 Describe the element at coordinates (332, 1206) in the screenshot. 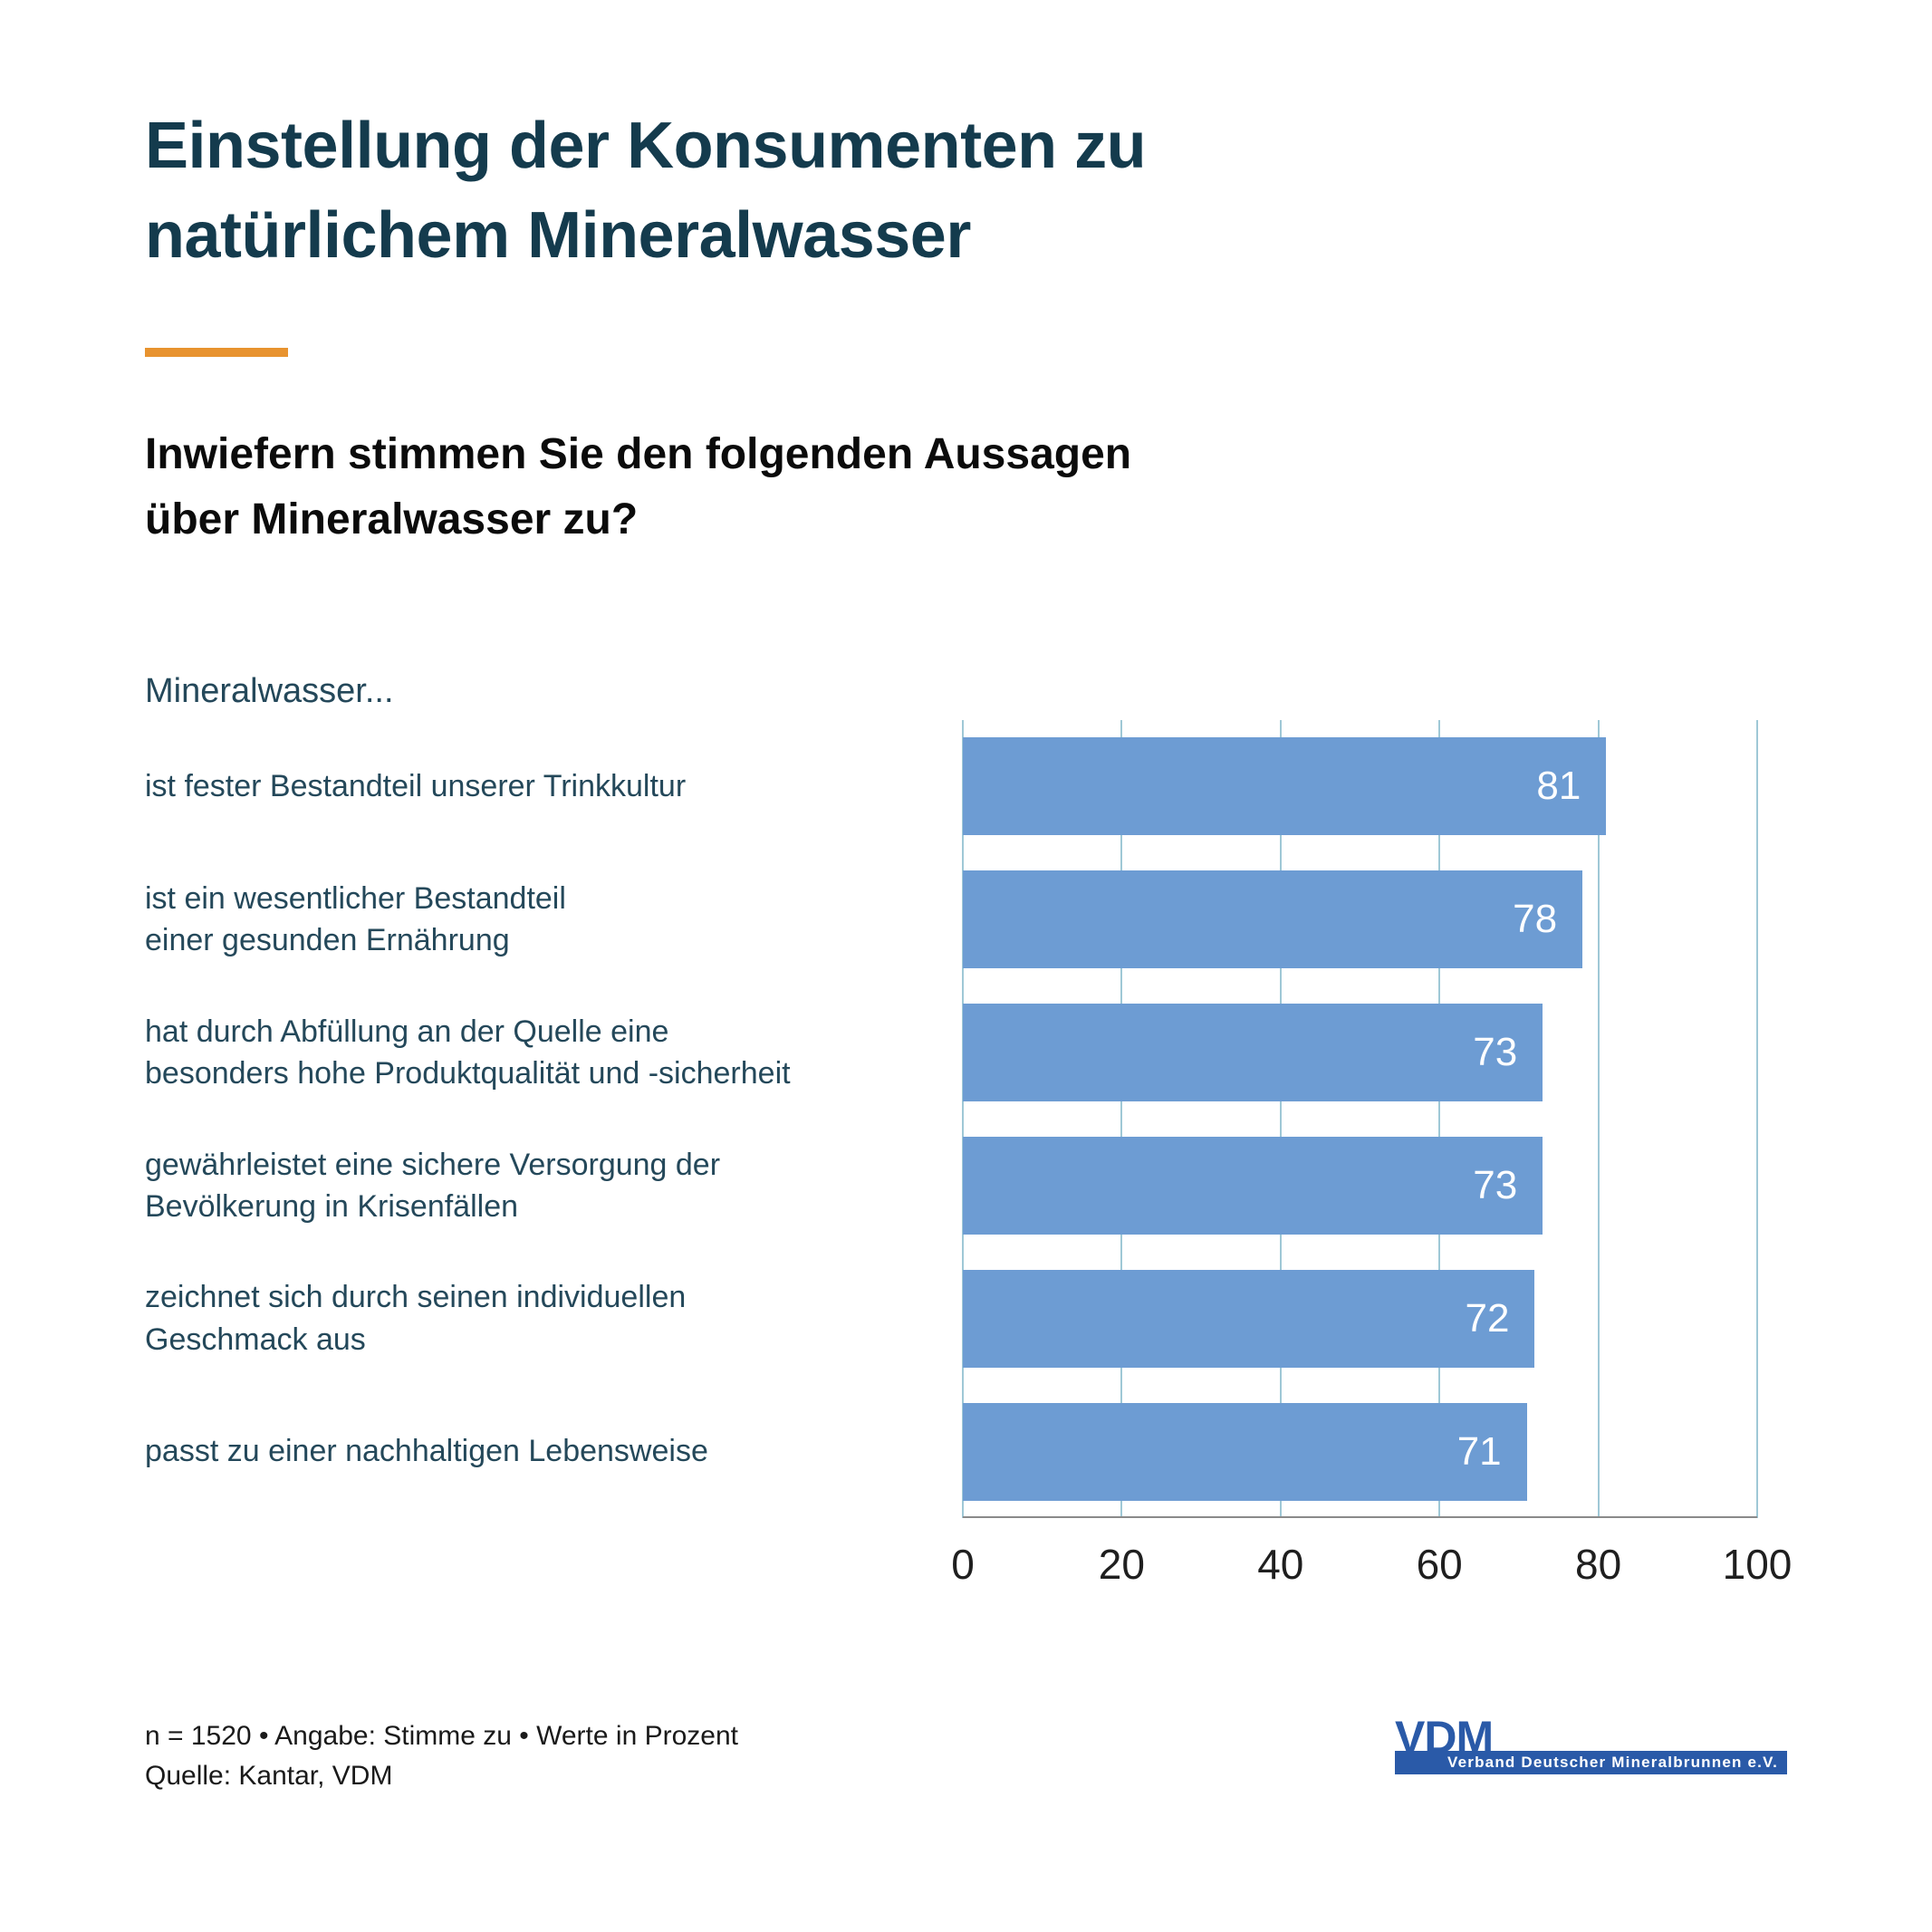

I see `category-label-line: Bevölkerung in Krisenfällen` at that location.